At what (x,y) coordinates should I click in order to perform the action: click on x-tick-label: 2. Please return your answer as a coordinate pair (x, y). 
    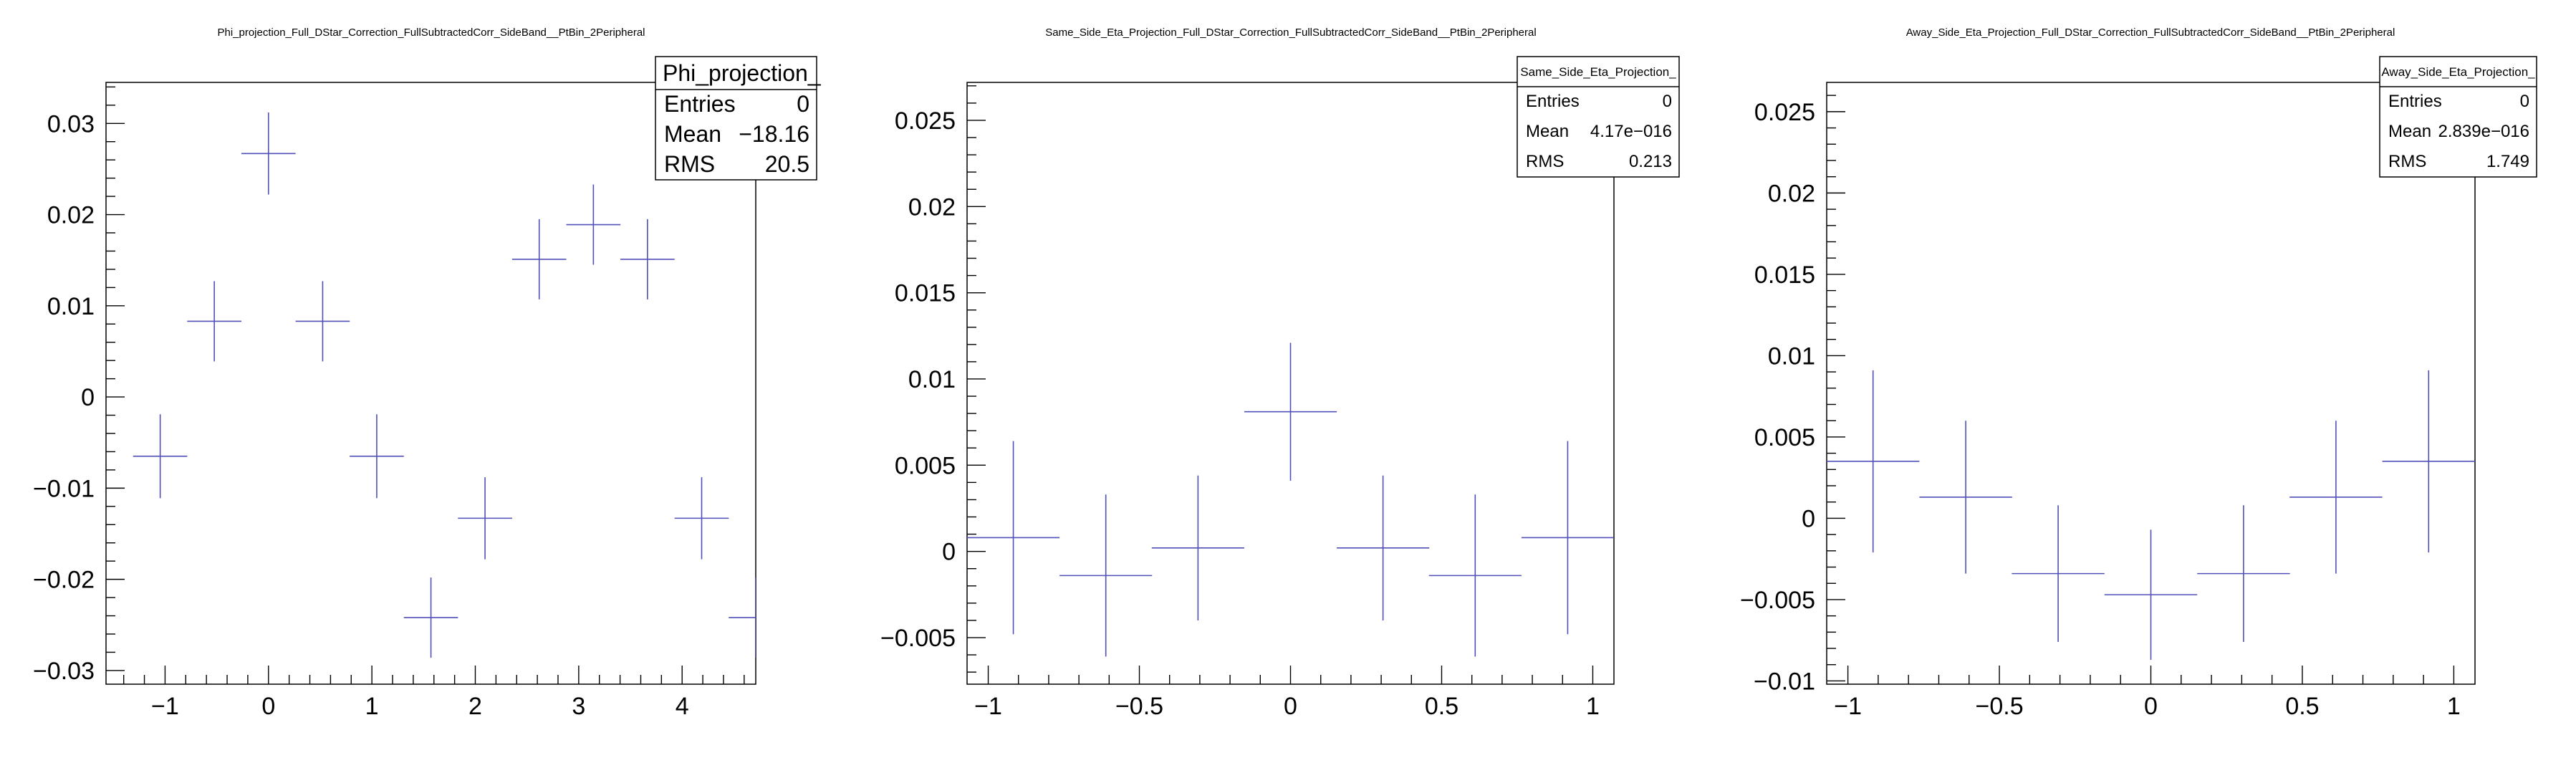
    Looking at the image, I should click on (475, 706).